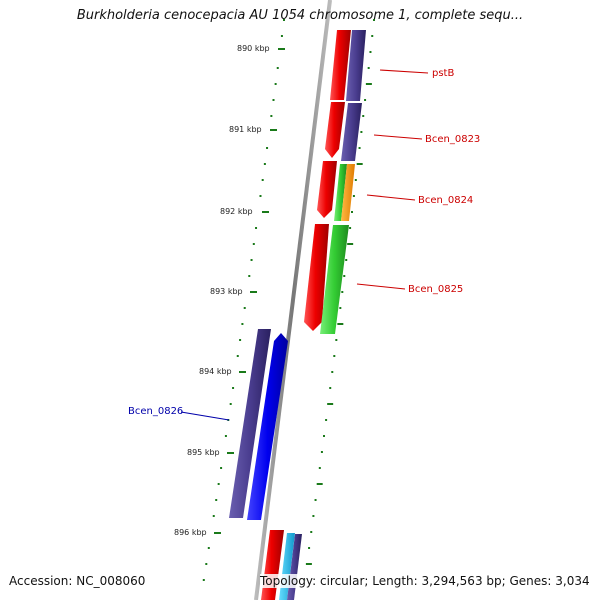 This screenshot has height=605, width=600. Describe the element at coordinates (203, 452) in the screenshot. I see `scale-label-895: 895 kbp` at that location.